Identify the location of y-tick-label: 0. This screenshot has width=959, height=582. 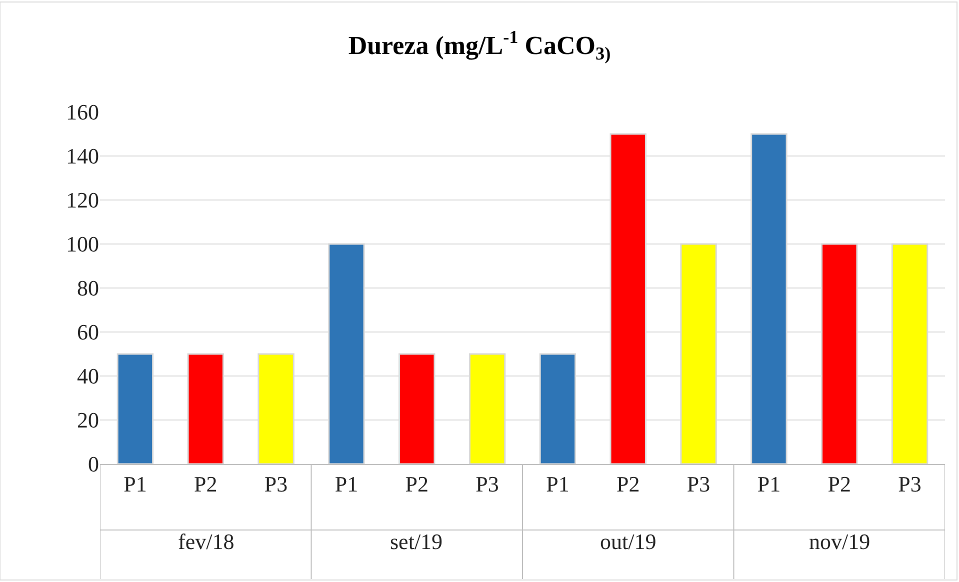
(93, 464).